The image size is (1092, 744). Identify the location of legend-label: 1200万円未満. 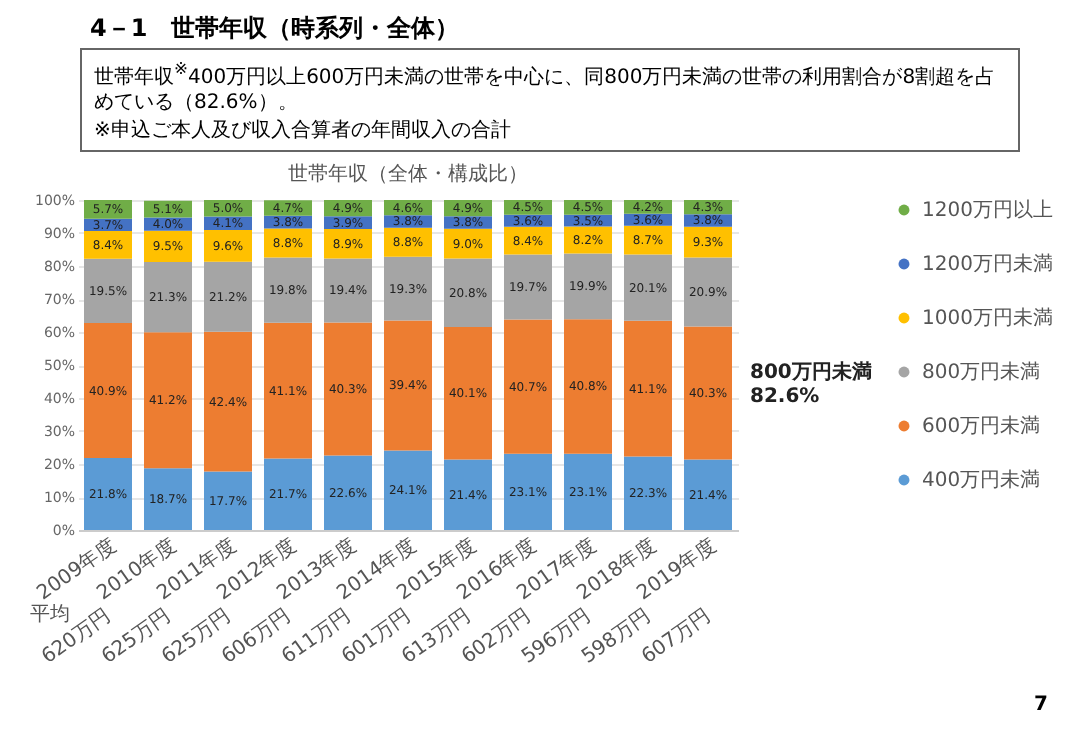
(987, 264).